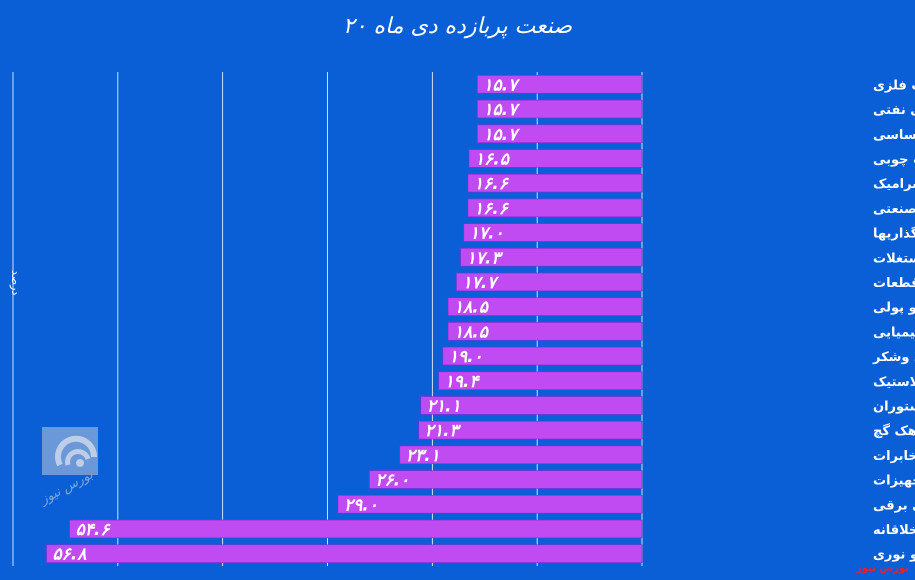  I want to click on category-label: لاستیک و پلاستیک, so click(894, 382).